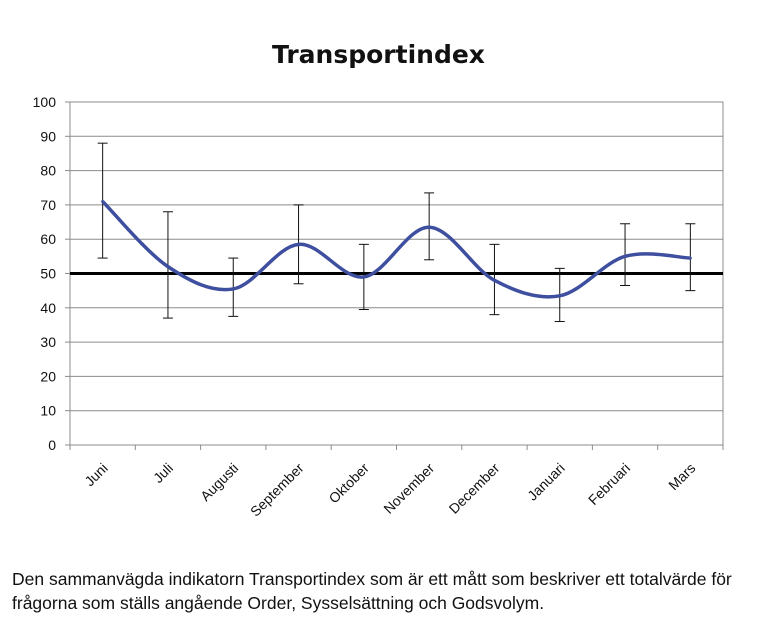 The width and height of the screenshot is (757, 630). What do you see at coordinates (546, 482) in the screenshot?
I see `x-category-label: Januari` at bounding box center [546, 482].